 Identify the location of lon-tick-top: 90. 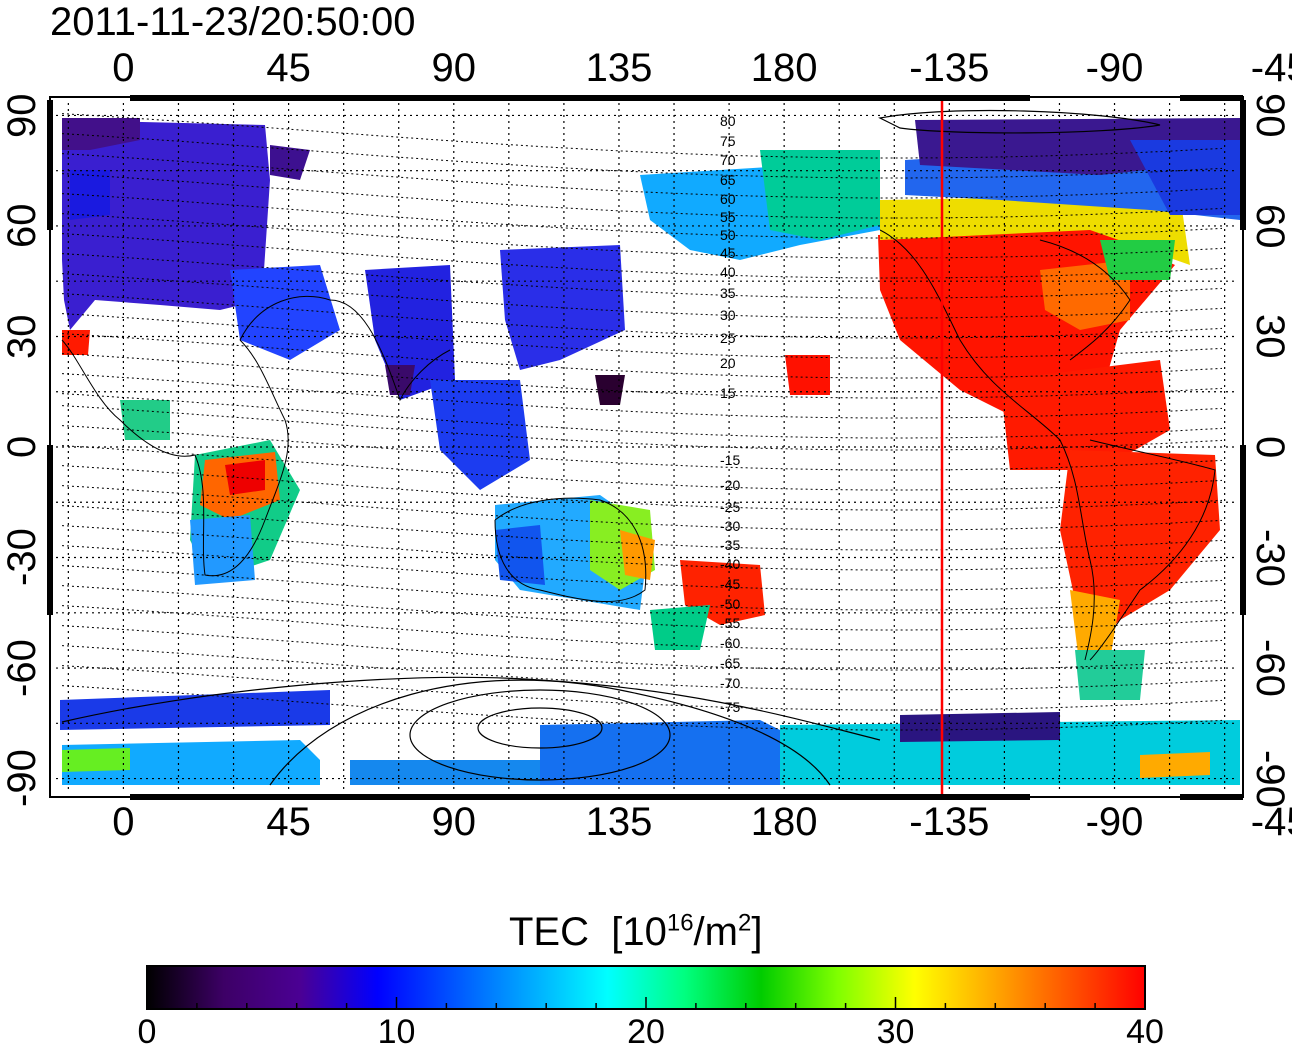
(454, 68).